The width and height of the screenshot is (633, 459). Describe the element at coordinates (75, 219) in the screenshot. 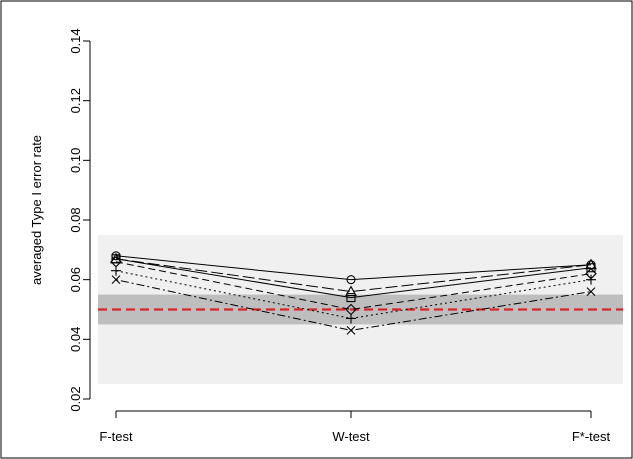

I see `y-tick-label: 0.08` at that location.